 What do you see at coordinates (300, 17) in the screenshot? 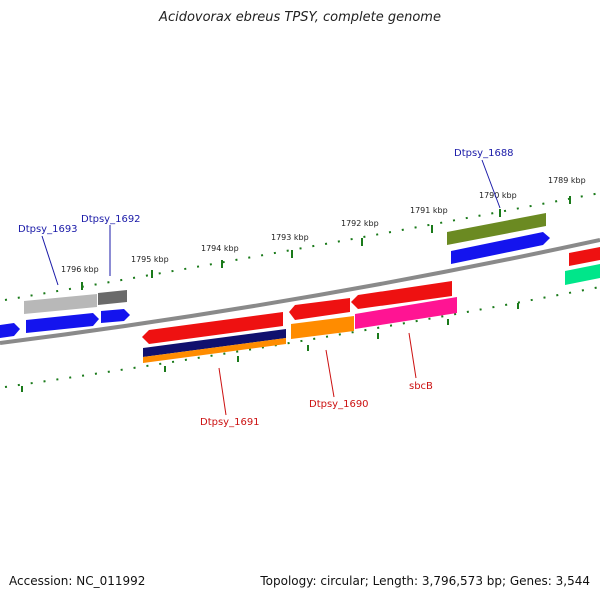
I see `map-title: Acidovorax ebreus TPSY, complete genome` at bounding box center [300, 17].